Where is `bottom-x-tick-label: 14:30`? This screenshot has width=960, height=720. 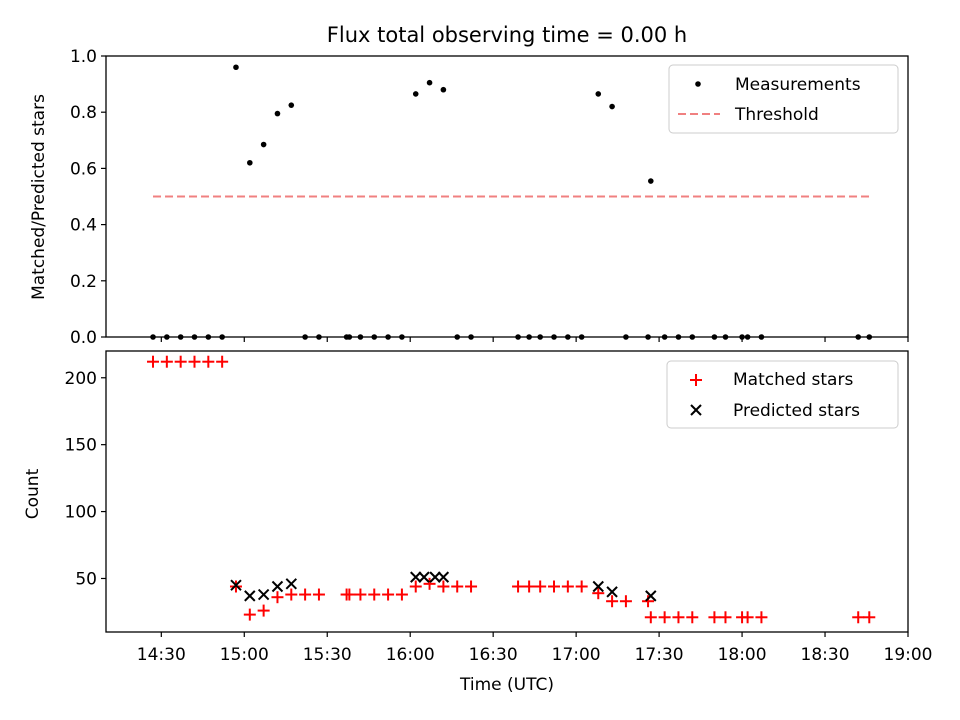 bottom-x-tick-label: 14:30 is located at coordinates (161, 655).